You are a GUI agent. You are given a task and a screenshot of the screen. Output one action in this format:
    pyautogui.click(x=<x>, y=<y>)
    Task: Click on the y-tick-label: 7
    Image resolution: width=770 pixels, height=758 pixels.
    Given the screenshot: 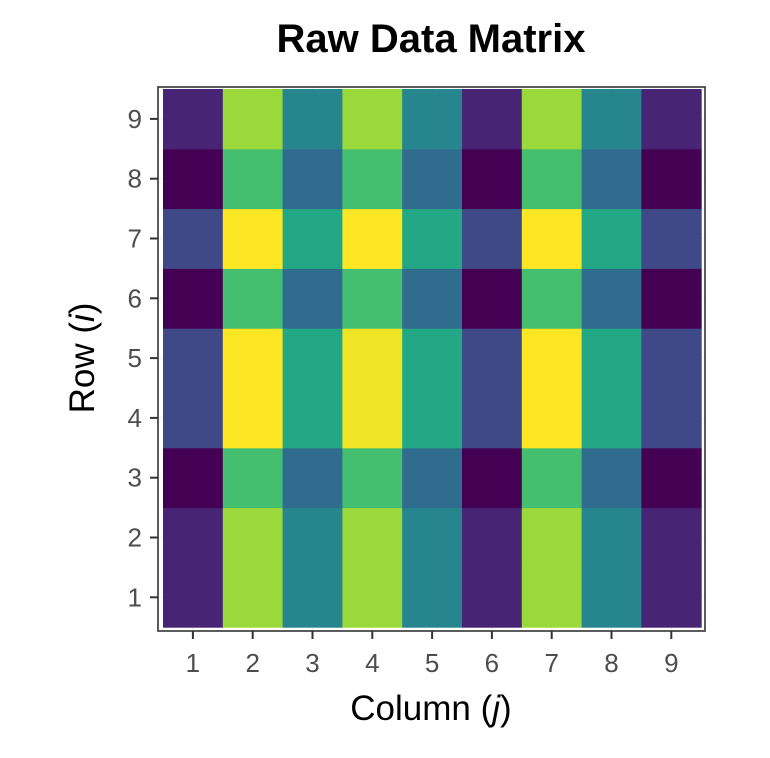 What is the action you would take?
    pyautogui.click(x=135, y=239)
    